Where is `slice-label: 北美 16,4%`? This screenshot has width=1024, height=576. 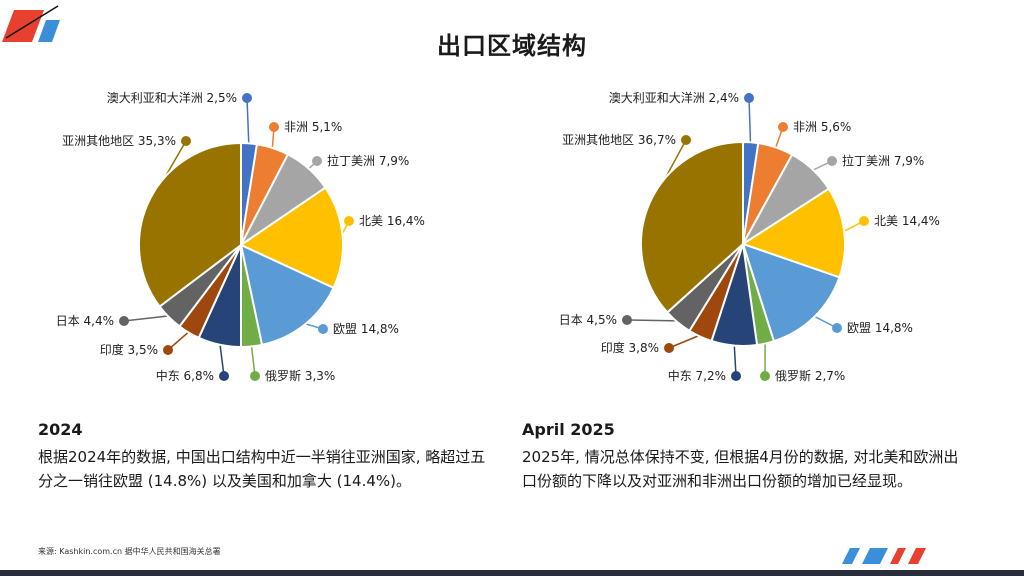
slice-label: 北美 16,4% is located at coordinates (392, 221).